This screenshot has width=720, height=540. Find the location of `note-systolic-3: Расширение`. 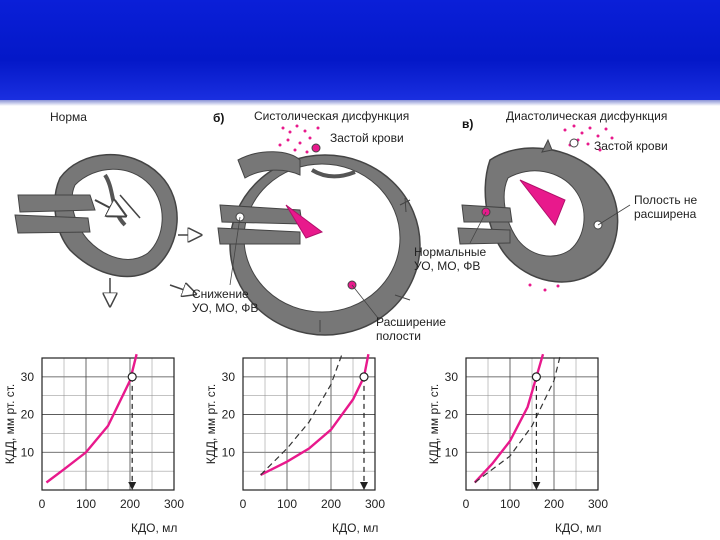

note-systolic-3: Расширение is located at coordinates (411, 322).